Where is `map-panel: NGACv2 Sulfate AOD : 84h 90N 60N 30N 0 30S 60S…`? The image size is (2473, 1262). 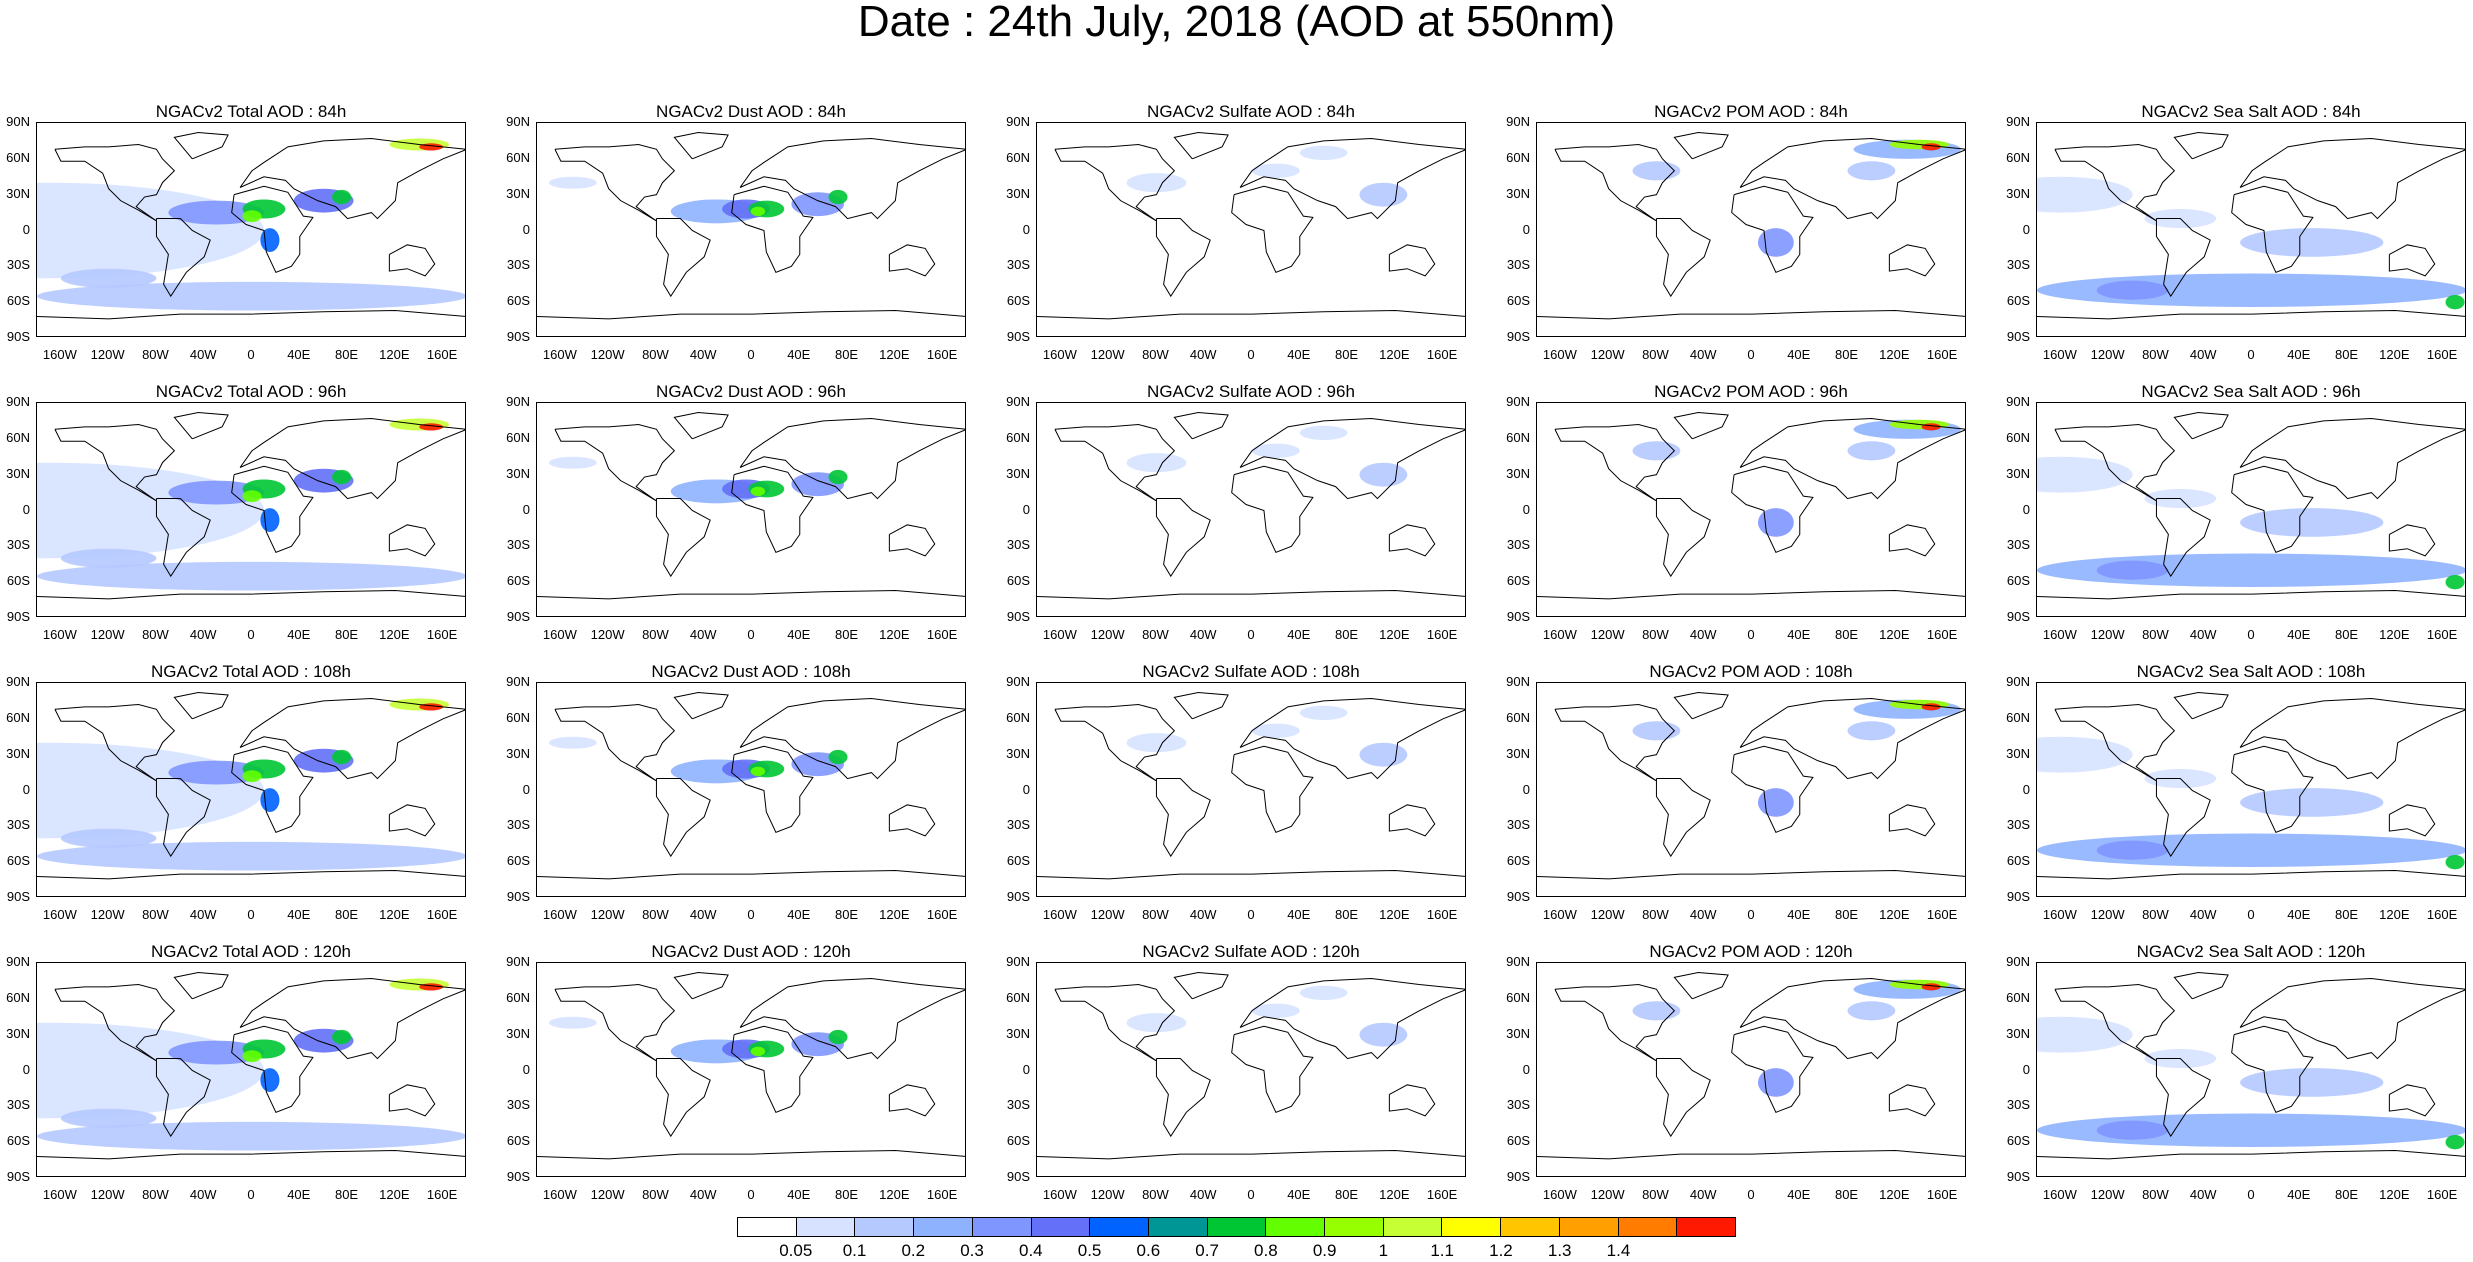
map-panel: NGACv2 Sulfate AOD : 84h 90N 60N 30N 0 30S 60S… is located at coordinates (1235, 230).